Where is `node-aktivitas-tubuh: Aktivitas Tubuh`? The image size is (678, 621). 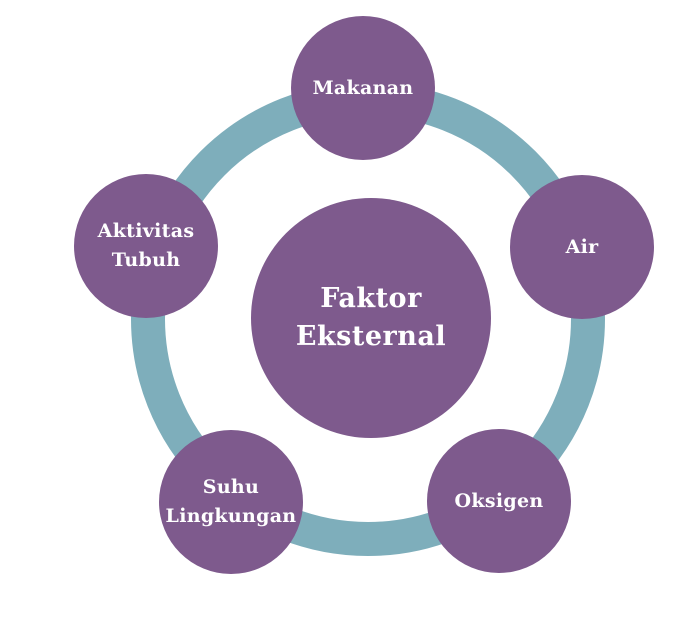
node-aktivitas-tubuh: Aktivitas Tubuh is located at coordinates (146, 246).